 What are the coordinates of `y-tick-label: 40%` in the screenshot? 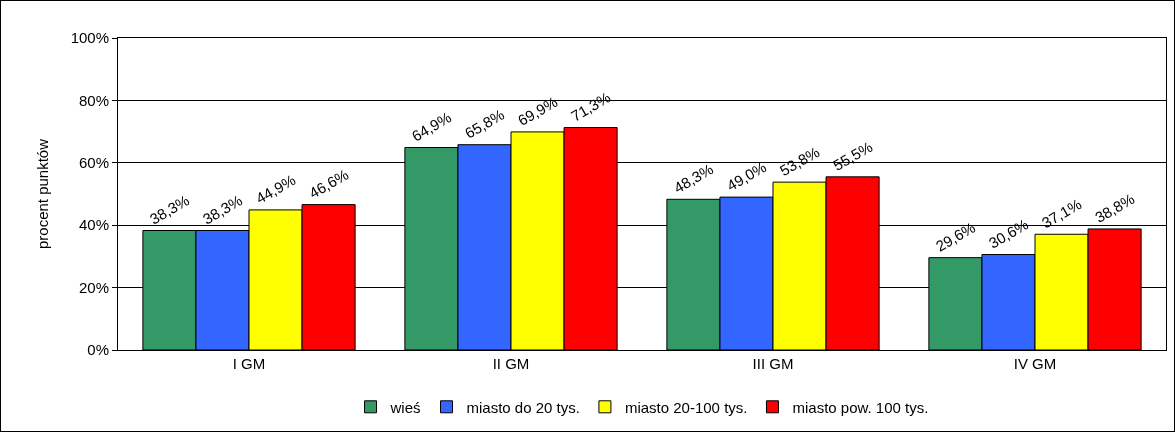 It's located at (93, 225).